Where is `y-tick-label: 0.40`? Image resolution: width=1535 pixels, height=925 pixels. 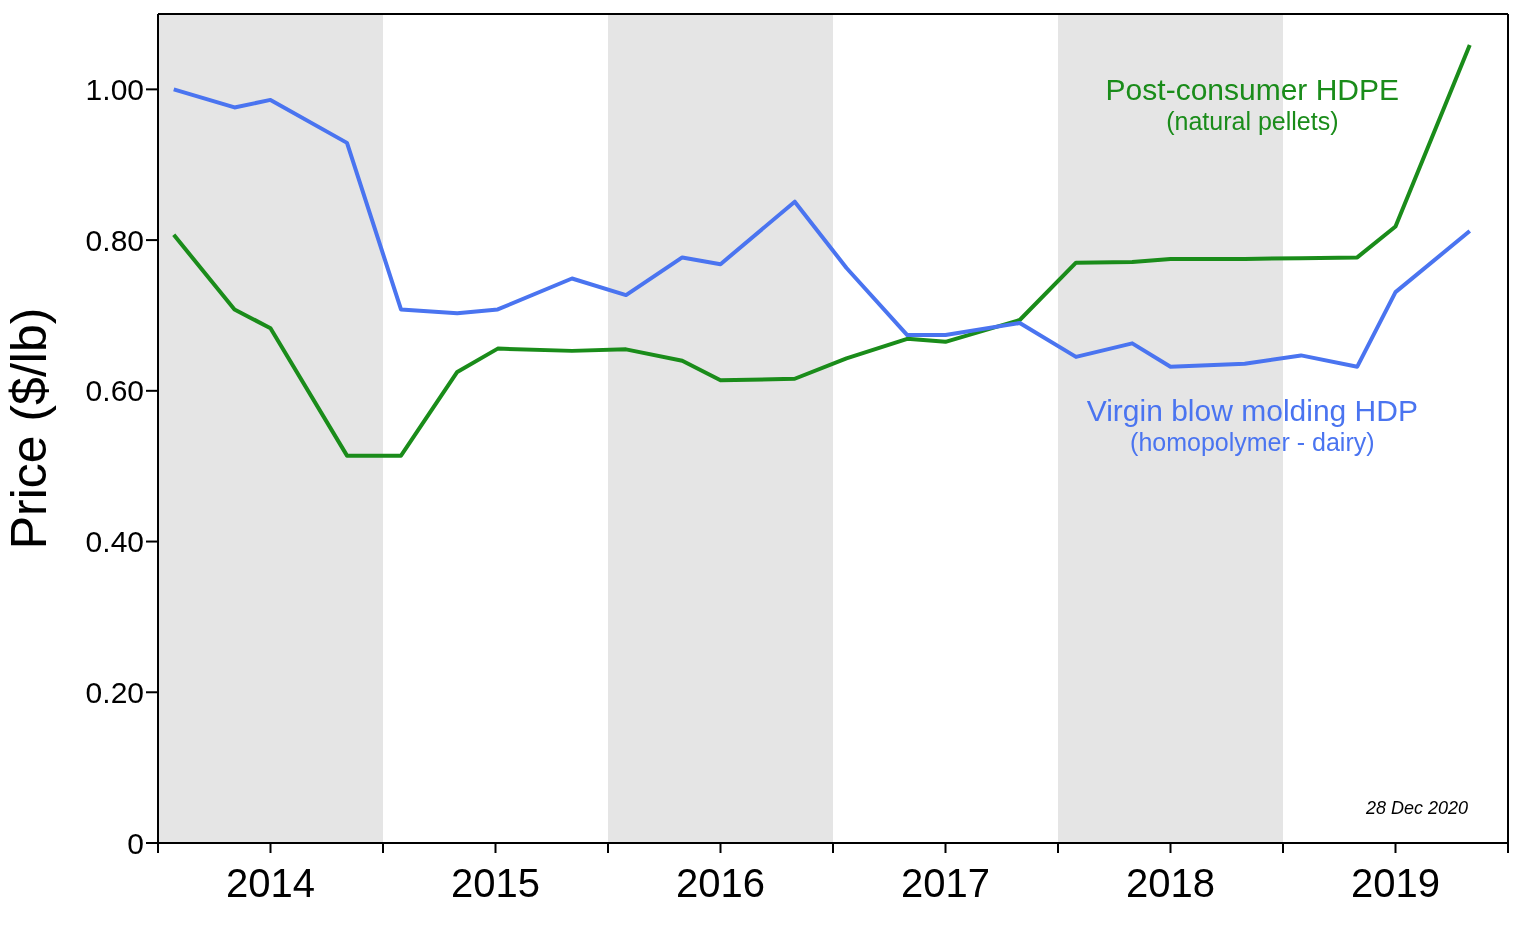 y-tick-label: 0.40 is located at coordinates (114, 542).